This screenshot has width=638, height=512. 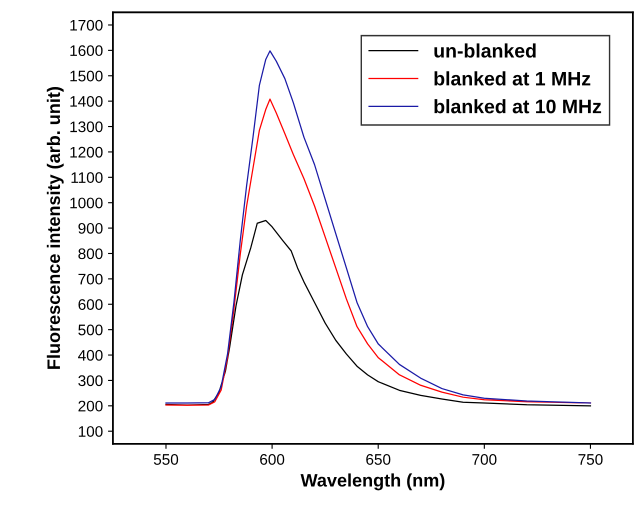 What do you see at coordinates (512, 78) in the screenshot?
I see `legend-label: blanked at 1 MHz` at bounding box center [512, 78].